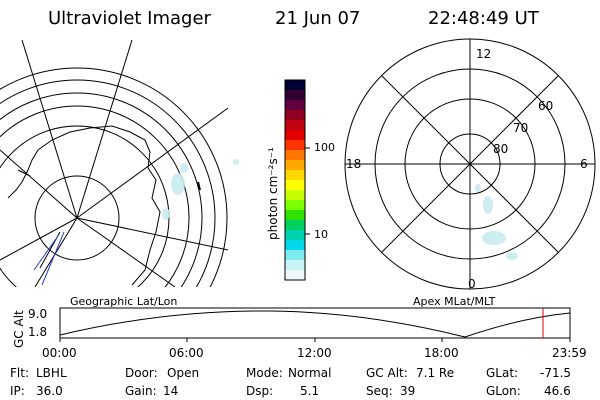 This screenshot has width=600, height=400. Describe the element at coordinates (503, 391) in the screenshot. I see `glon-label: GLon:` at that location.